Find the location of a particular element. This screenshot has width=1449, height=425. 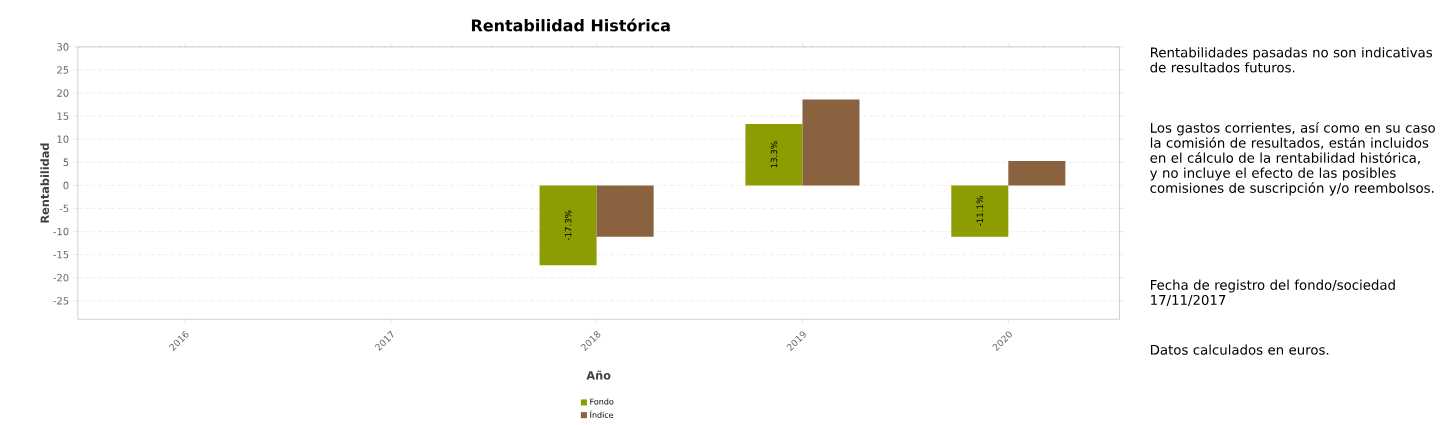

y-tick-label: 15 is located at coordinates (63, 116).